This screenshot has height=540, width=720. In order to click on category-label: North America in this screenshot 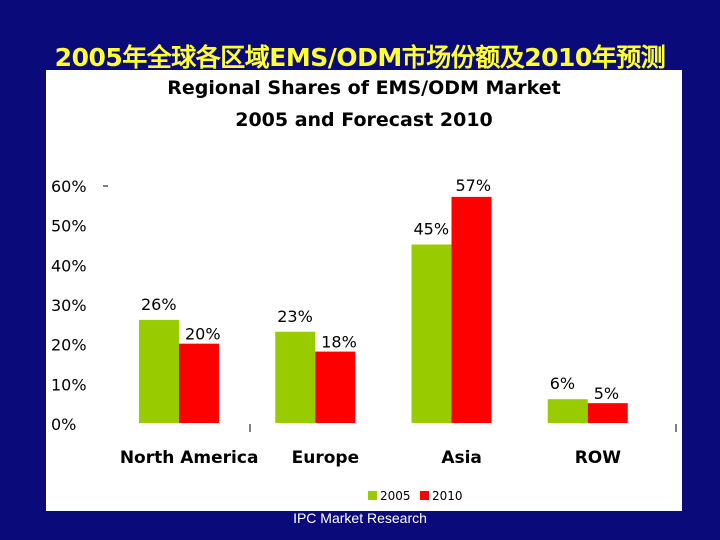, I will do `click(189, 458)`.